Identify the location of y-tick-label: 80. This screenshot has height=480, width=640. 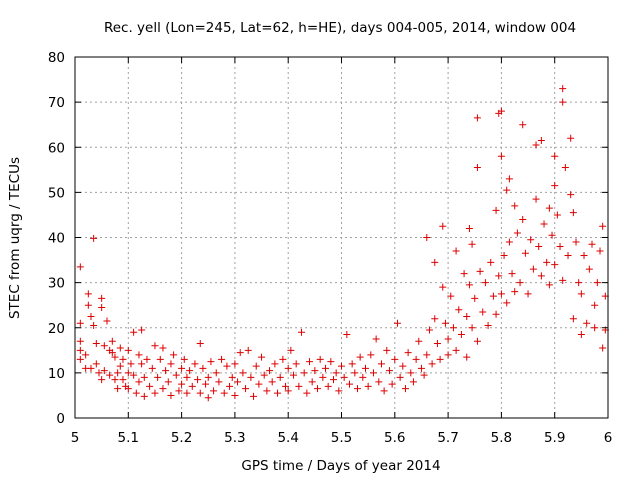
(56, 58).